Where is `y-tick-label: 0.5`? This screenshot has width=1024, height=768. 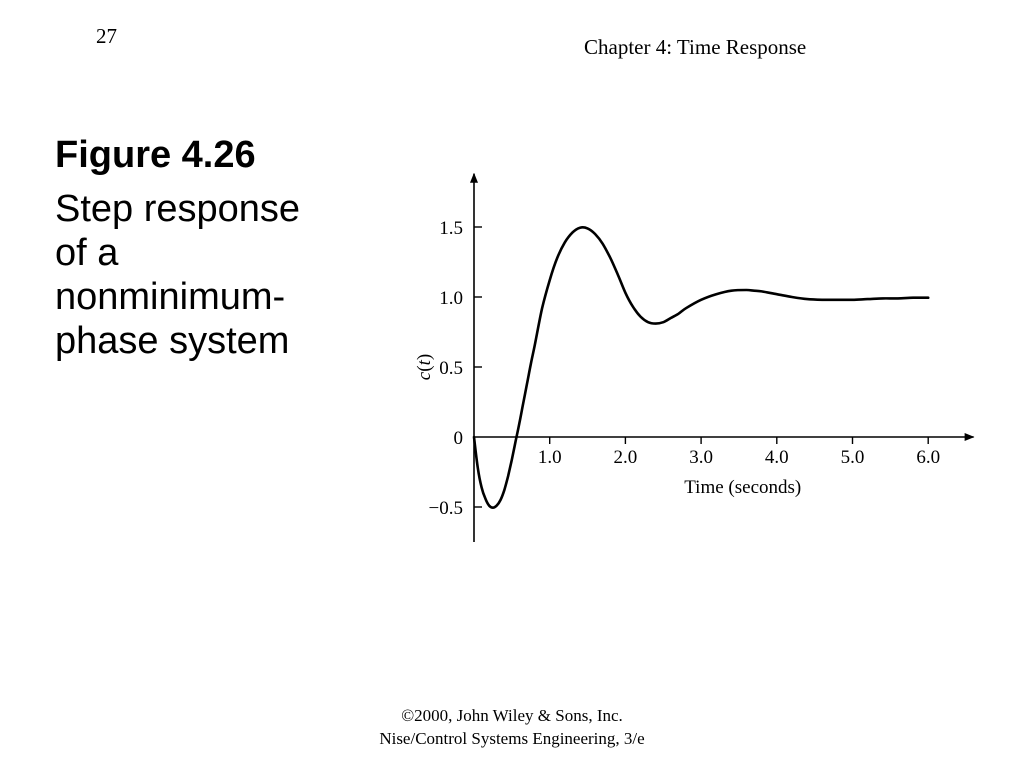
y-tick-label: 0.5 is located at coordinates (451, 368).